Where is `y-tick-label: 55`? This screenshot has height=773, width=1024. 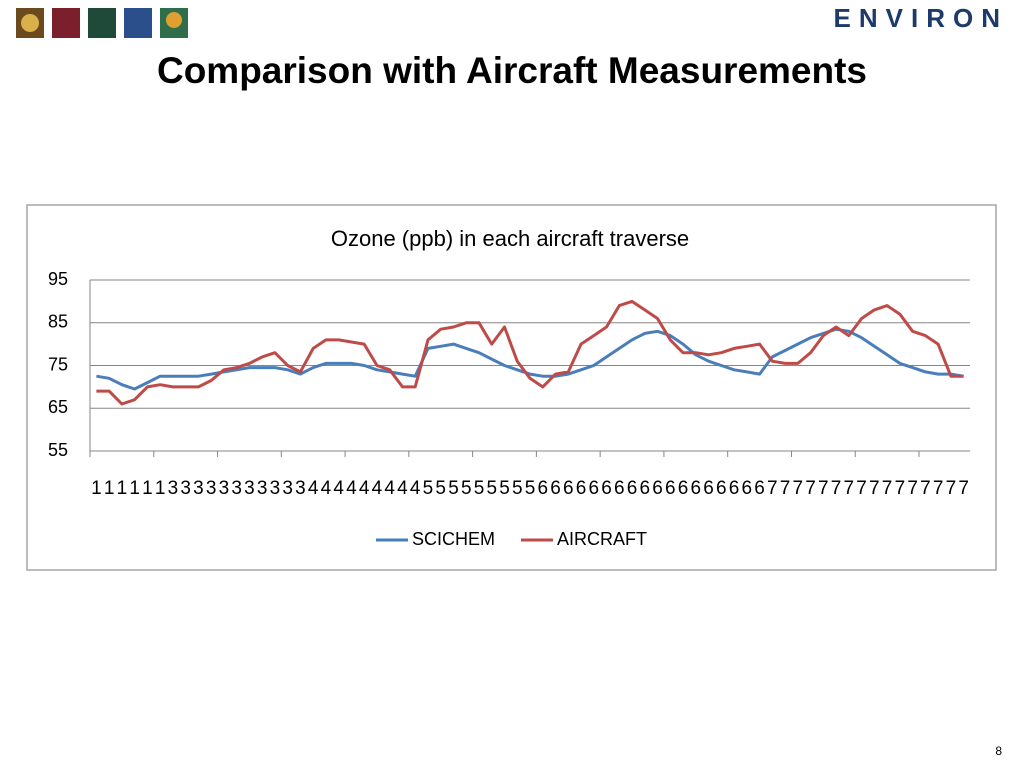 y-tick-label: 55 is located at coordinates (58, 450).